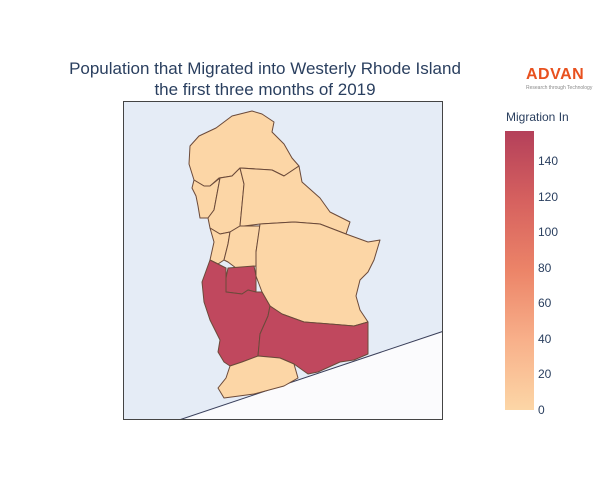 The height and width of the screenshot is (500, 600). What do you see at coordinates (318, 274) in the screenshot?
I see `region-east-large-tract` at bounding box center [318, 274].